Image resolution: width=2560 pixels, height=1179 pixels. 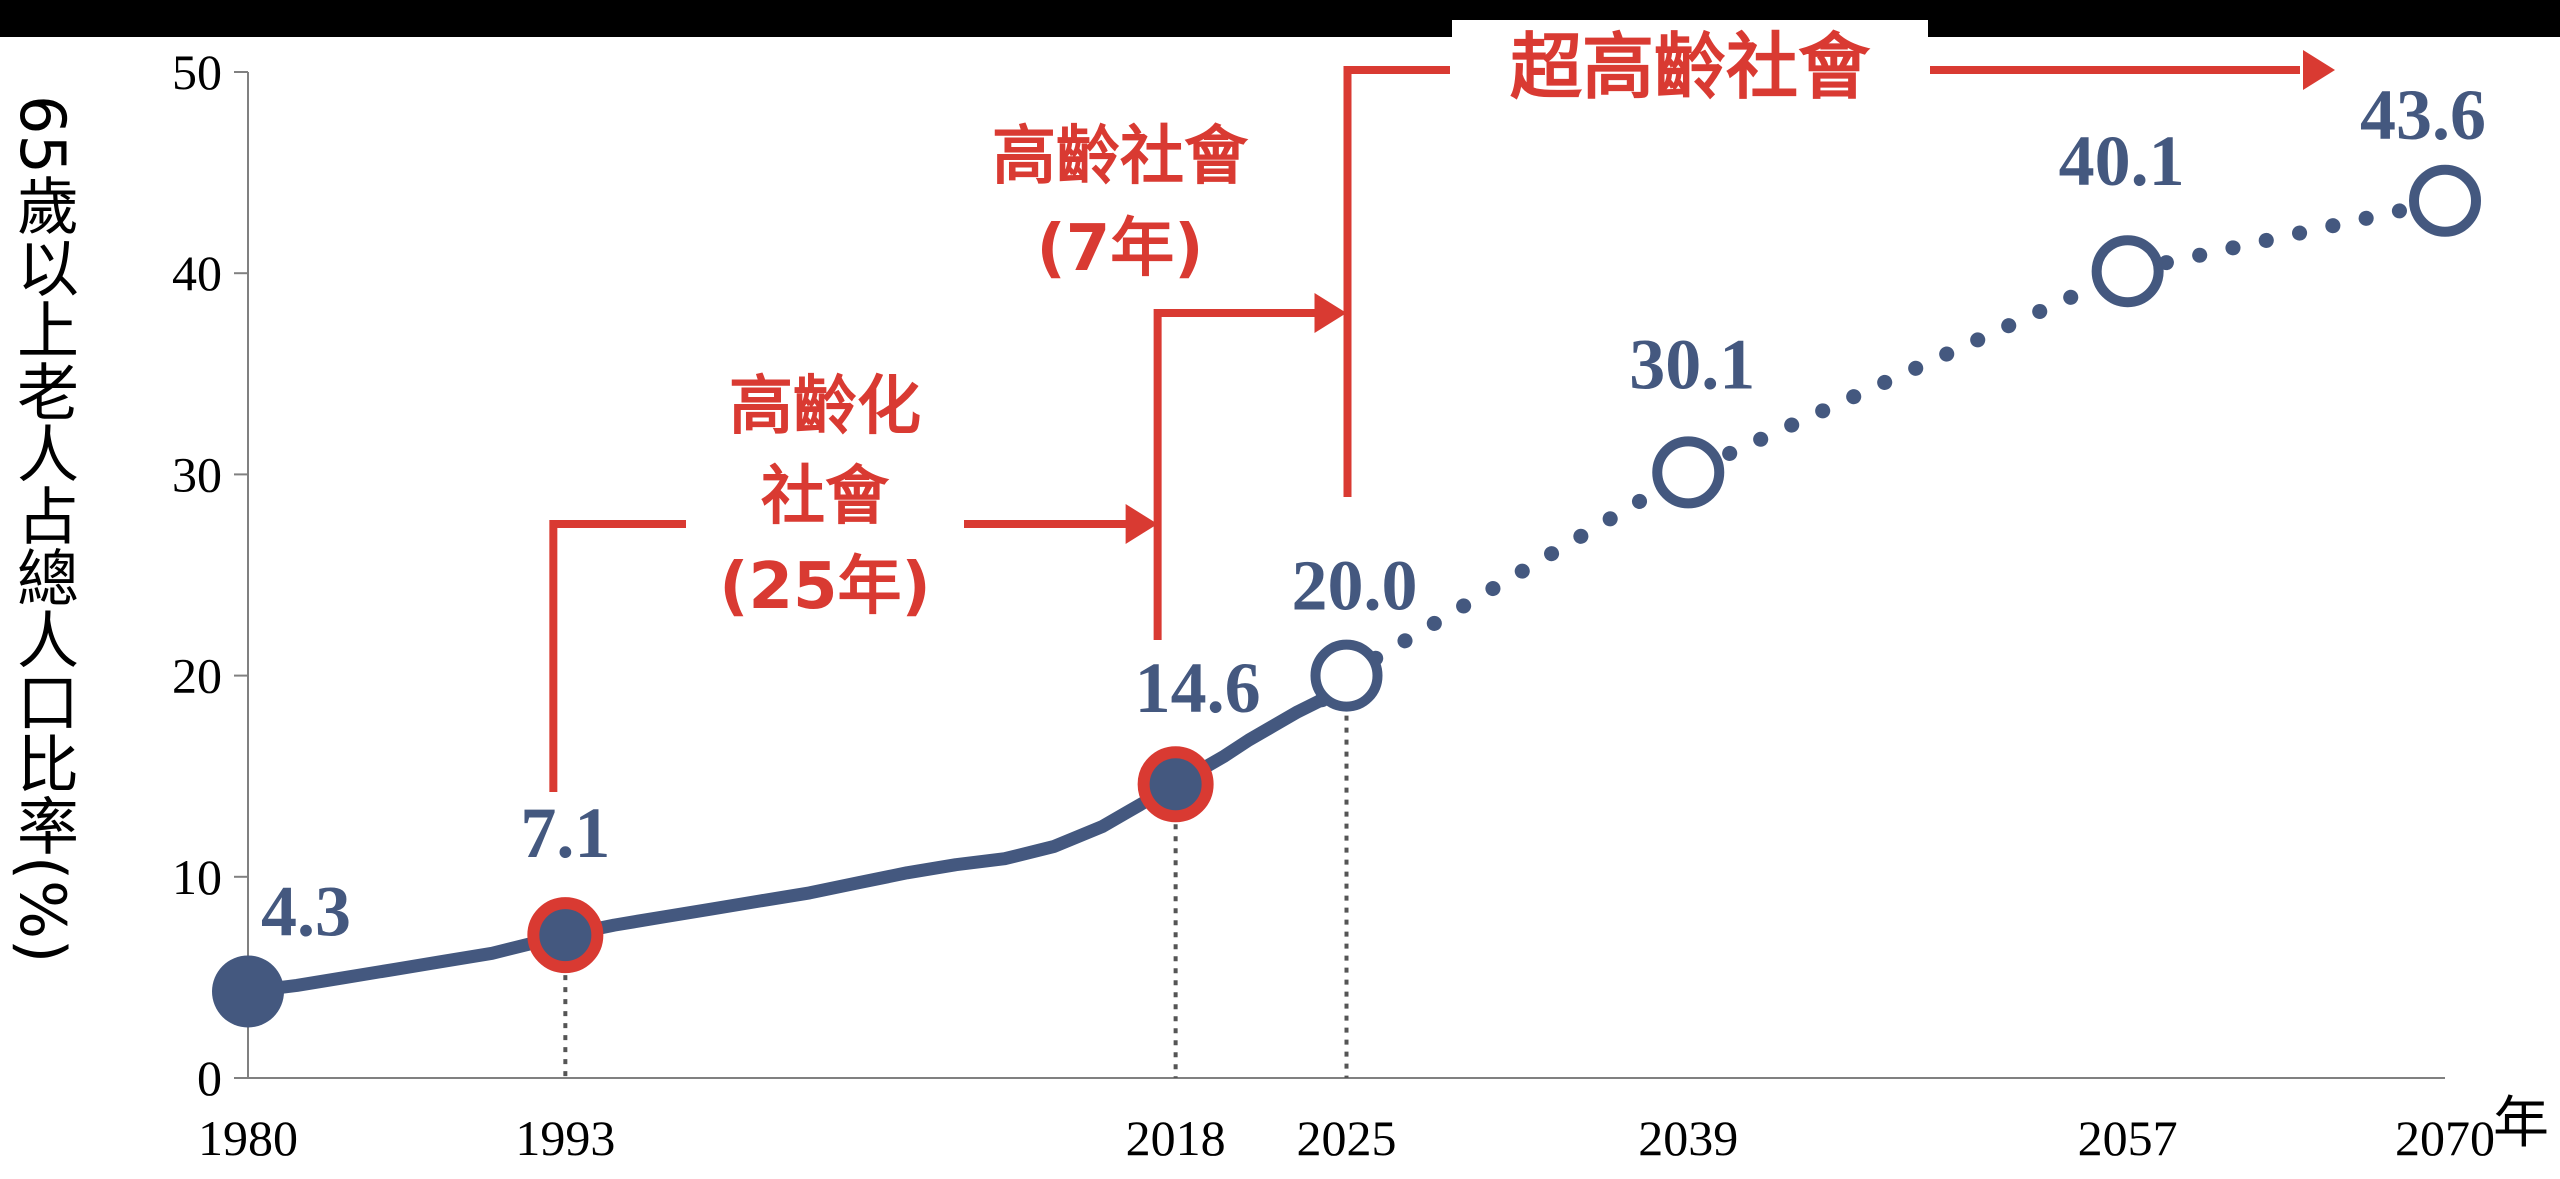 What do you see at coordinates (2128, 1138) in the screenshot?
I see `x-tick-label: 2057` at bounding box center [2128, 1138].